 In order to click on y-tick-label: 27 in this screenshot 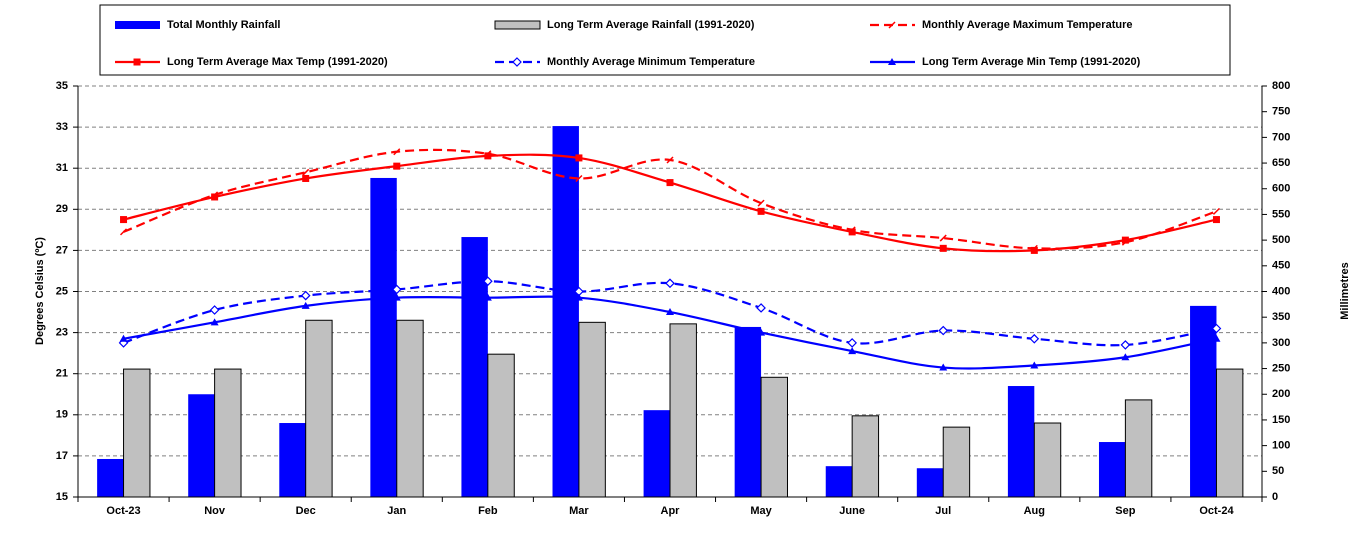, I will do `click(62, 250)`.